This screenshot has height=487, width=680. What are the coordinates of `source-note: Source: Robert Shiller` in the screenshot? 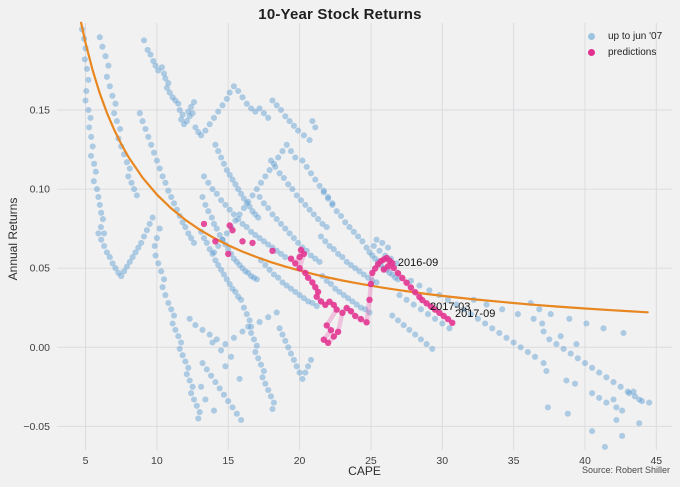 It's located at (625, 470).